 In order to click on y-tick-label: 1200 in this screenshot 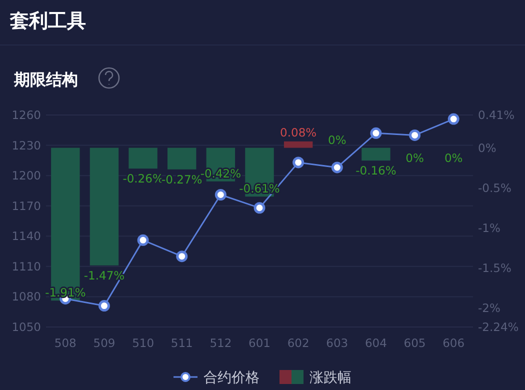, I will do `click(26, 175)`.